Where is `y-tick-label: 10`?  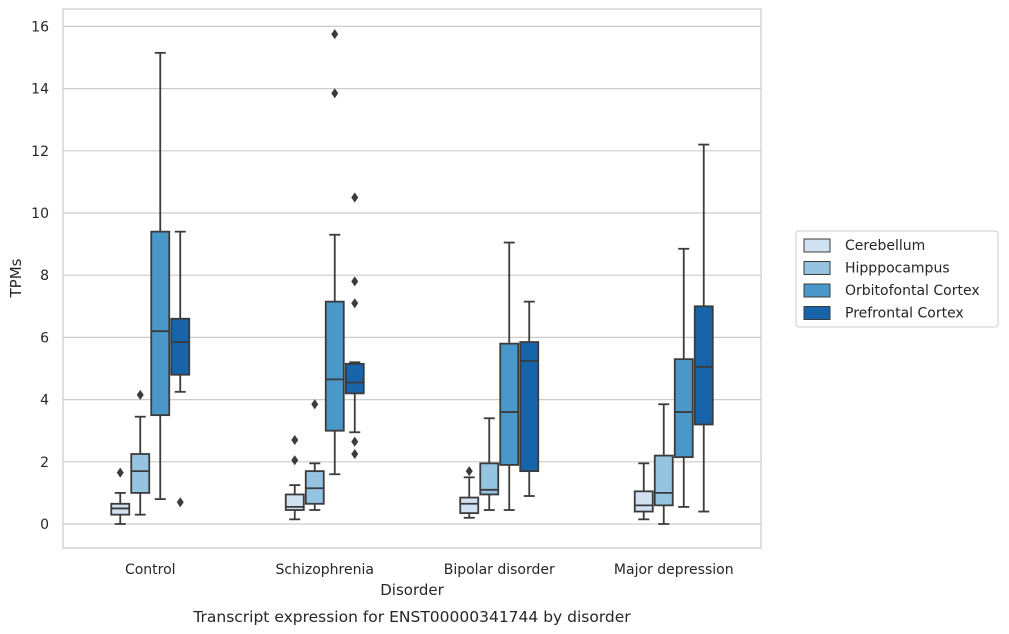 y-tick-label: 10 is located at coordinates (40, 214).